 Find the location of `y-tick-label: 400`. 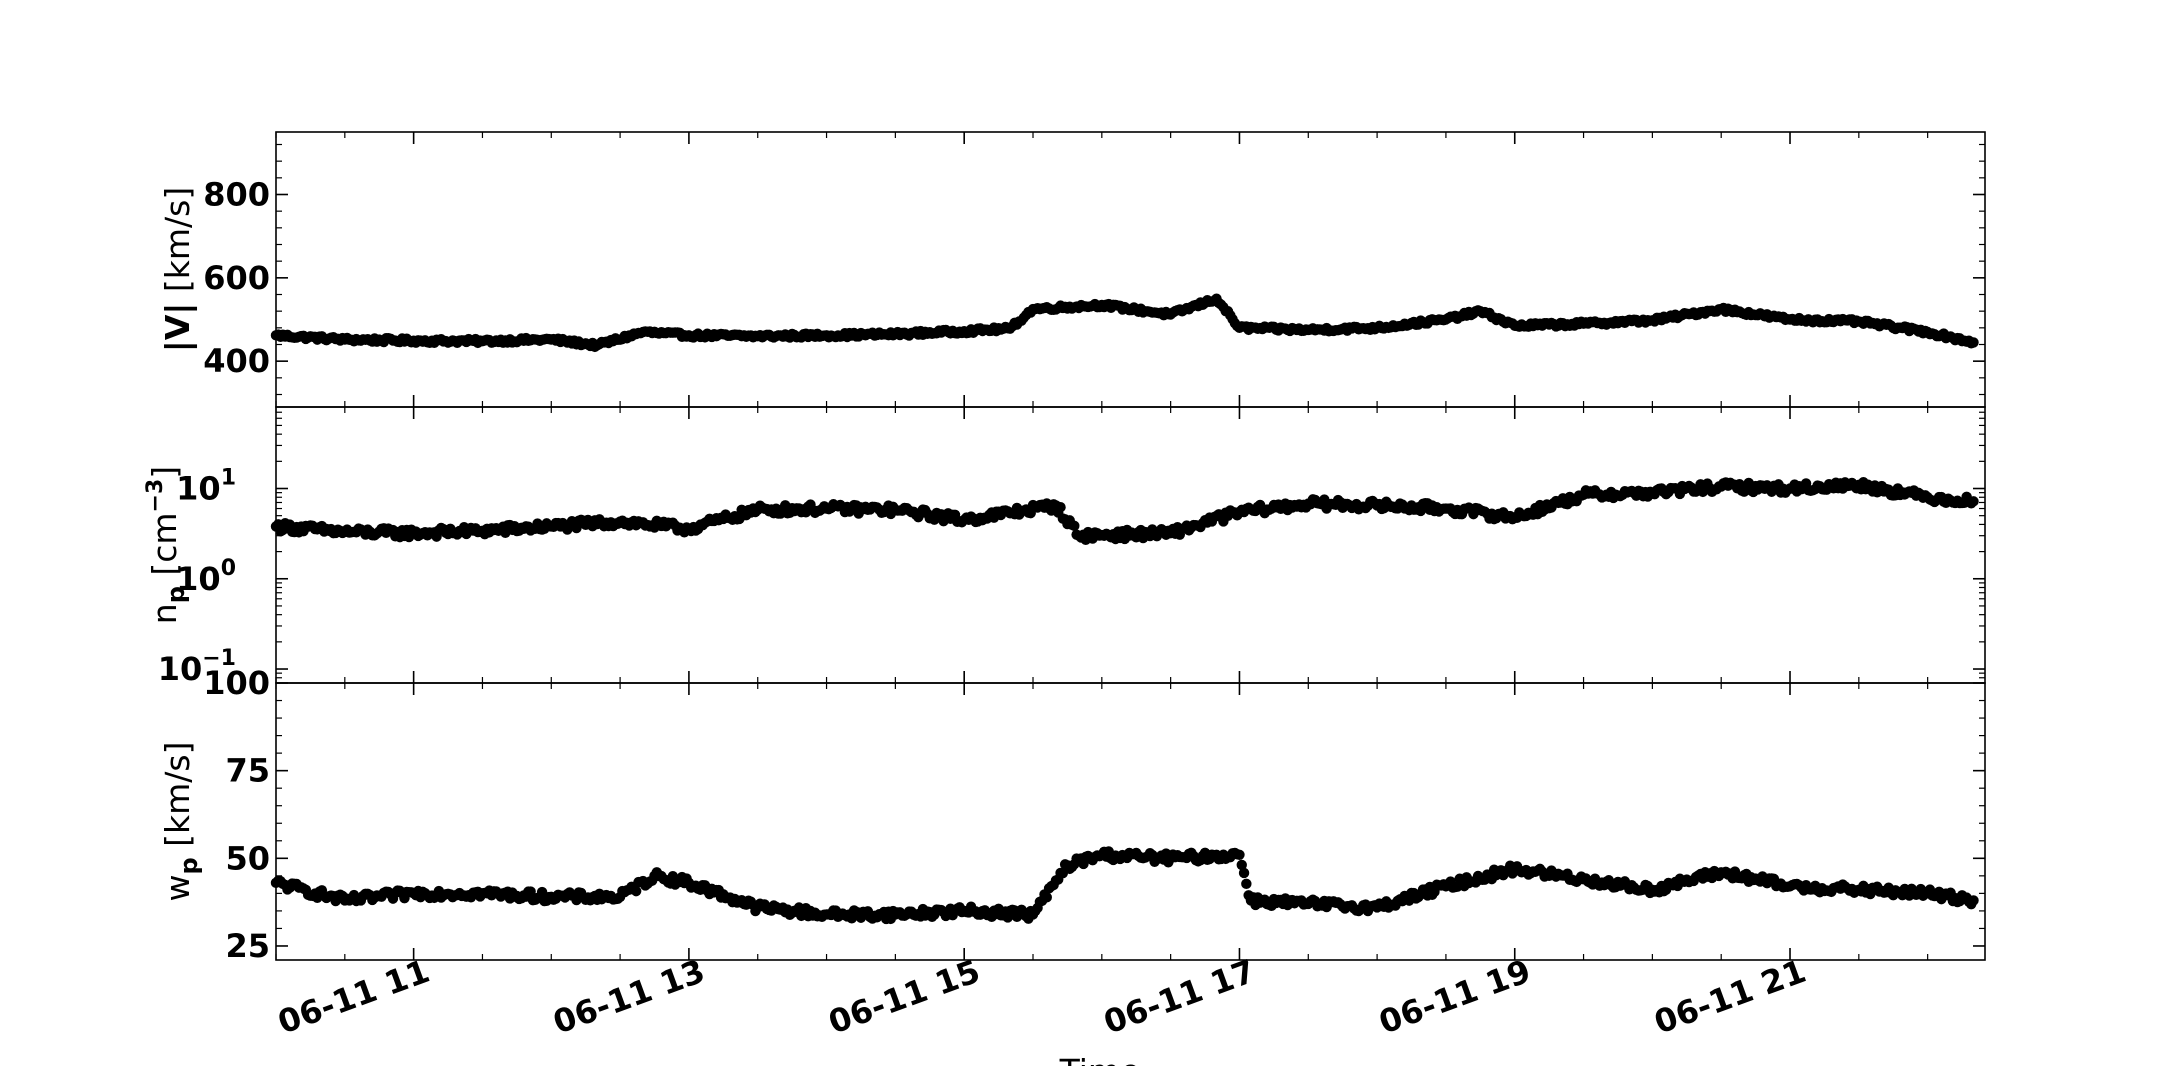

y-tick-label: 400 is located at coordinates (236, 361).